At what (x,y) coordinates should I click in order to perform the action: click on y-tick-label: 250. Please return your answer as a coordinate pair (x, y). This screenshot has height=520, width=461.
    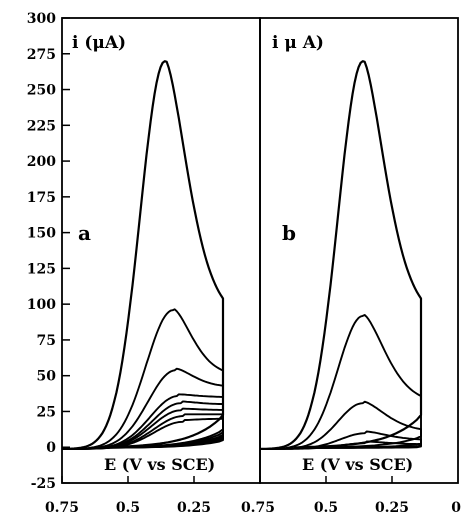
    Looking at the image, I should click on (41, 91).